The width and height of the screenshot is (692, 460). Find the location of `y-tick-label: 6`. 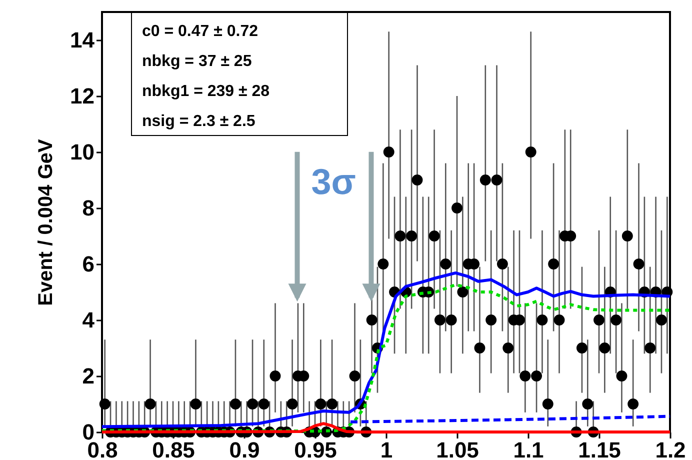

y-tick-label: 6 is located at coordinates (88, 264).